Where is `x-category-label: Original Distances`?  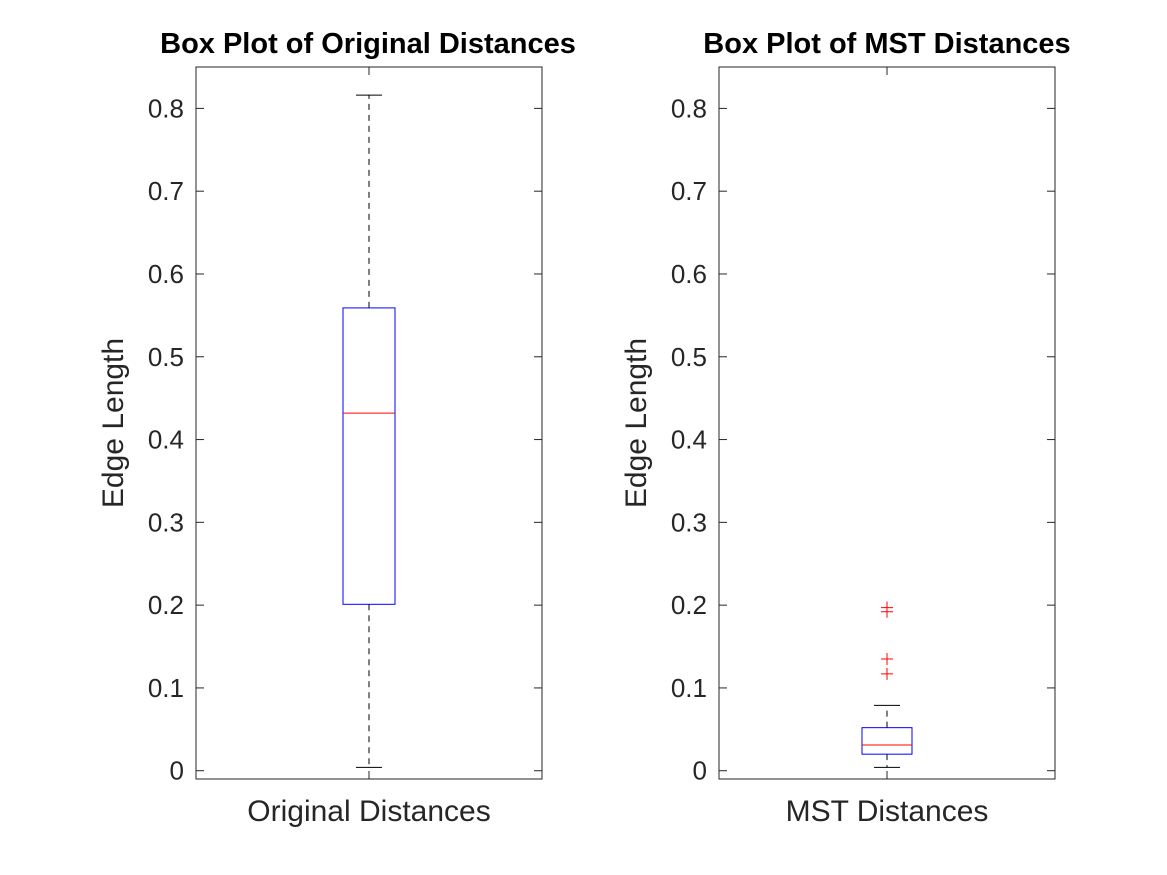
x-category-label: Original Distances is located at coordinates (368, 811).